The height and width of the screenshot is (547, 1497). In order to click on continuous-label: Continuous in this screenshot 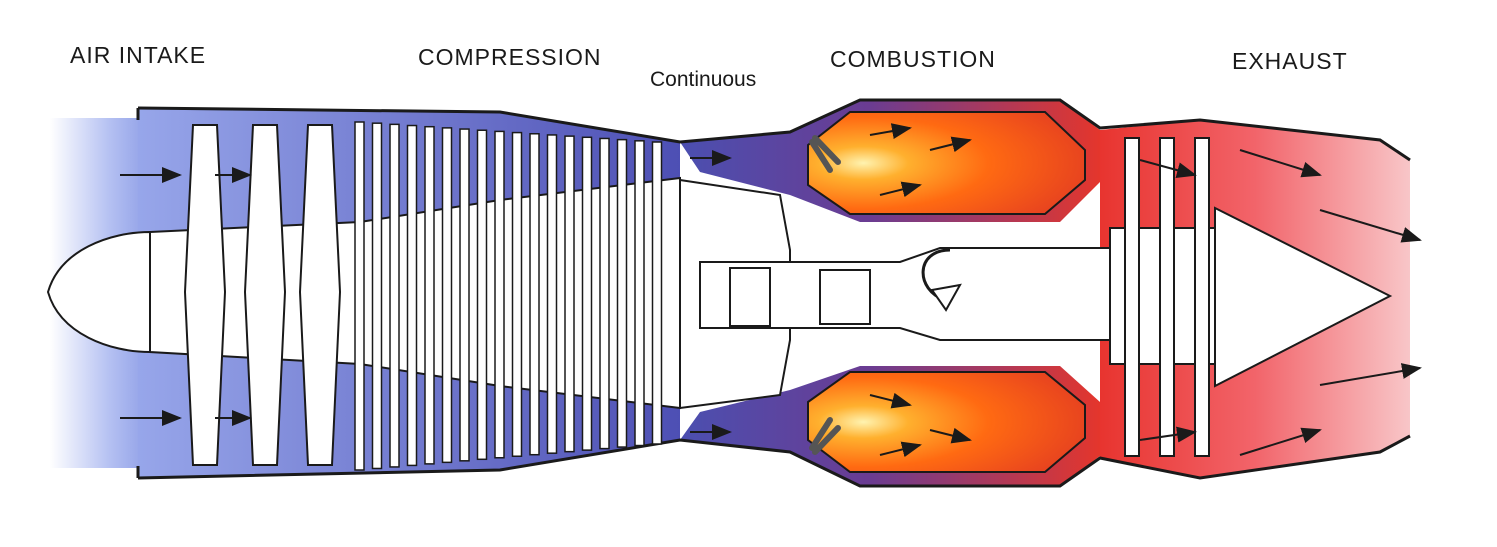, I will do `click(703, 79)`.